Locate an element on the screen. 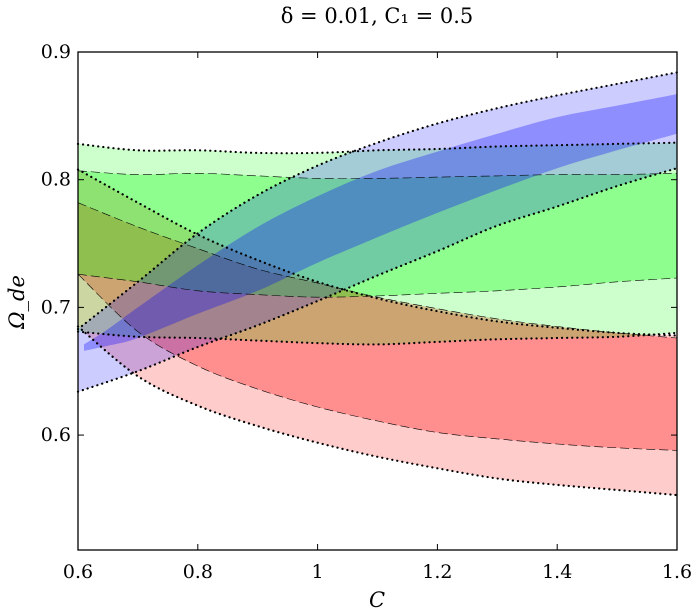  chart-title: δ = 0.01, C₁ = 0.5 is located at coordinates (377, 16).